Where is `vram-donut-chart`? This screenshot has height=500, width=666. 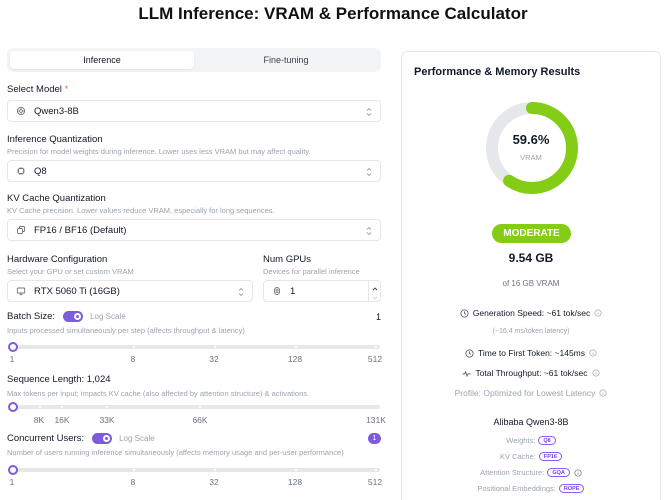
vram-donut-chart is located at coordinates (532, 148).